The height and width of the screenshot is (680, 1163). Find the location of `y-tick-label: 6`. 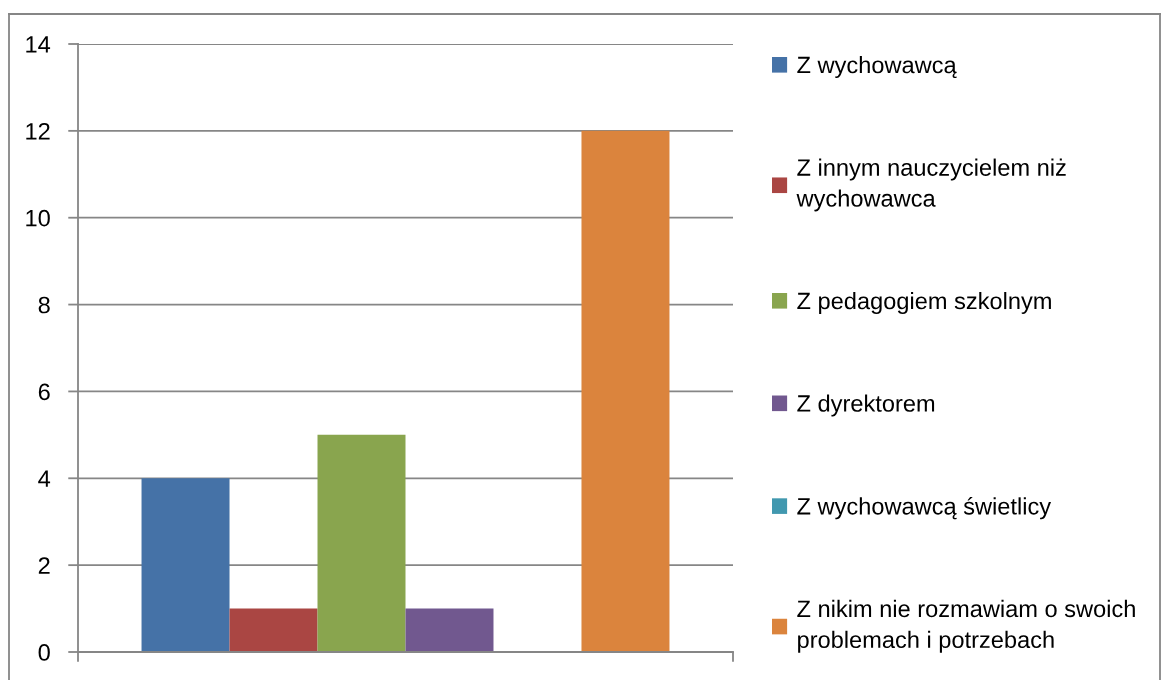

y-tick-label: 6 is located at coordinates (44, 392).